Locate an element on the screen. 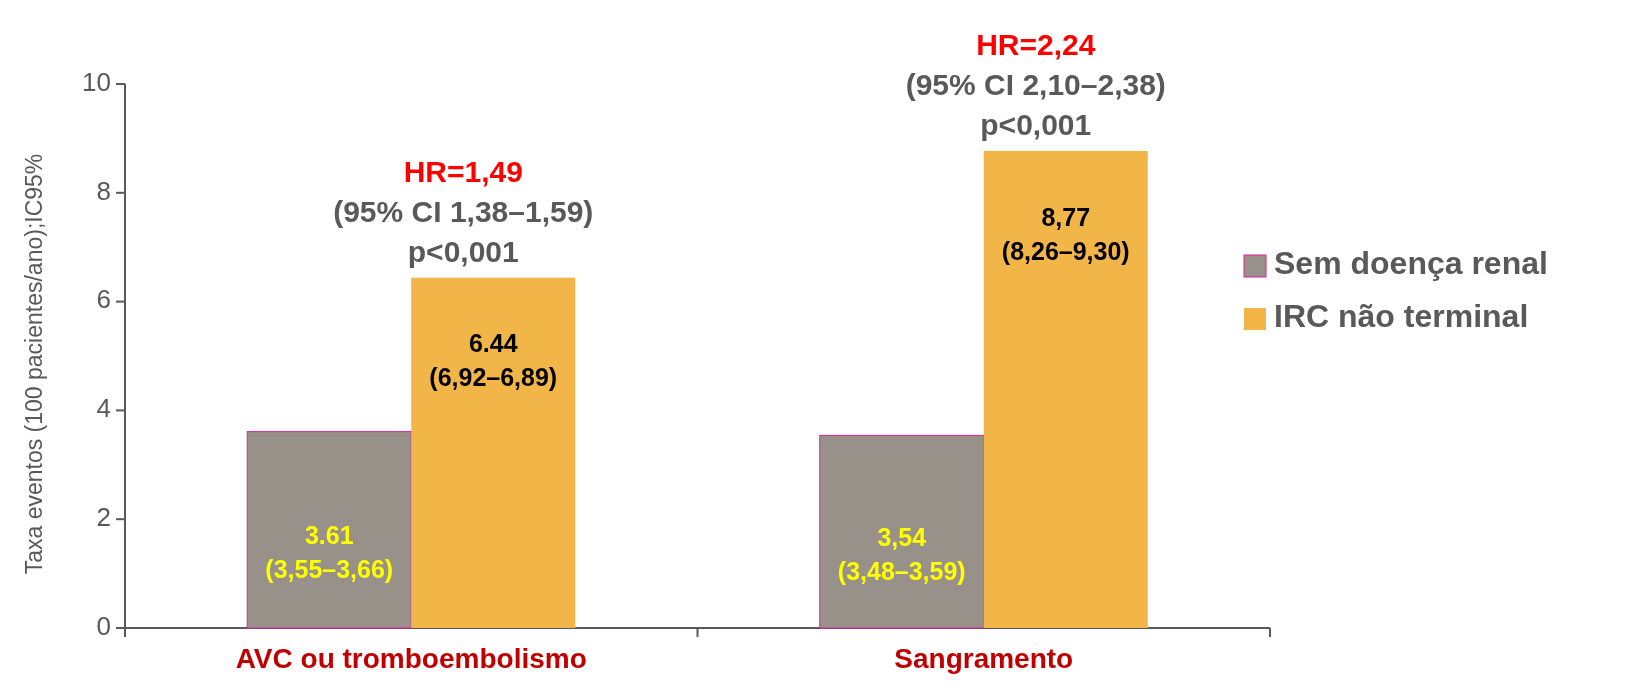 The height and width of the screenshot is (694, 1636). annotation: HR=1,49 is located at coordinates (463, 171).